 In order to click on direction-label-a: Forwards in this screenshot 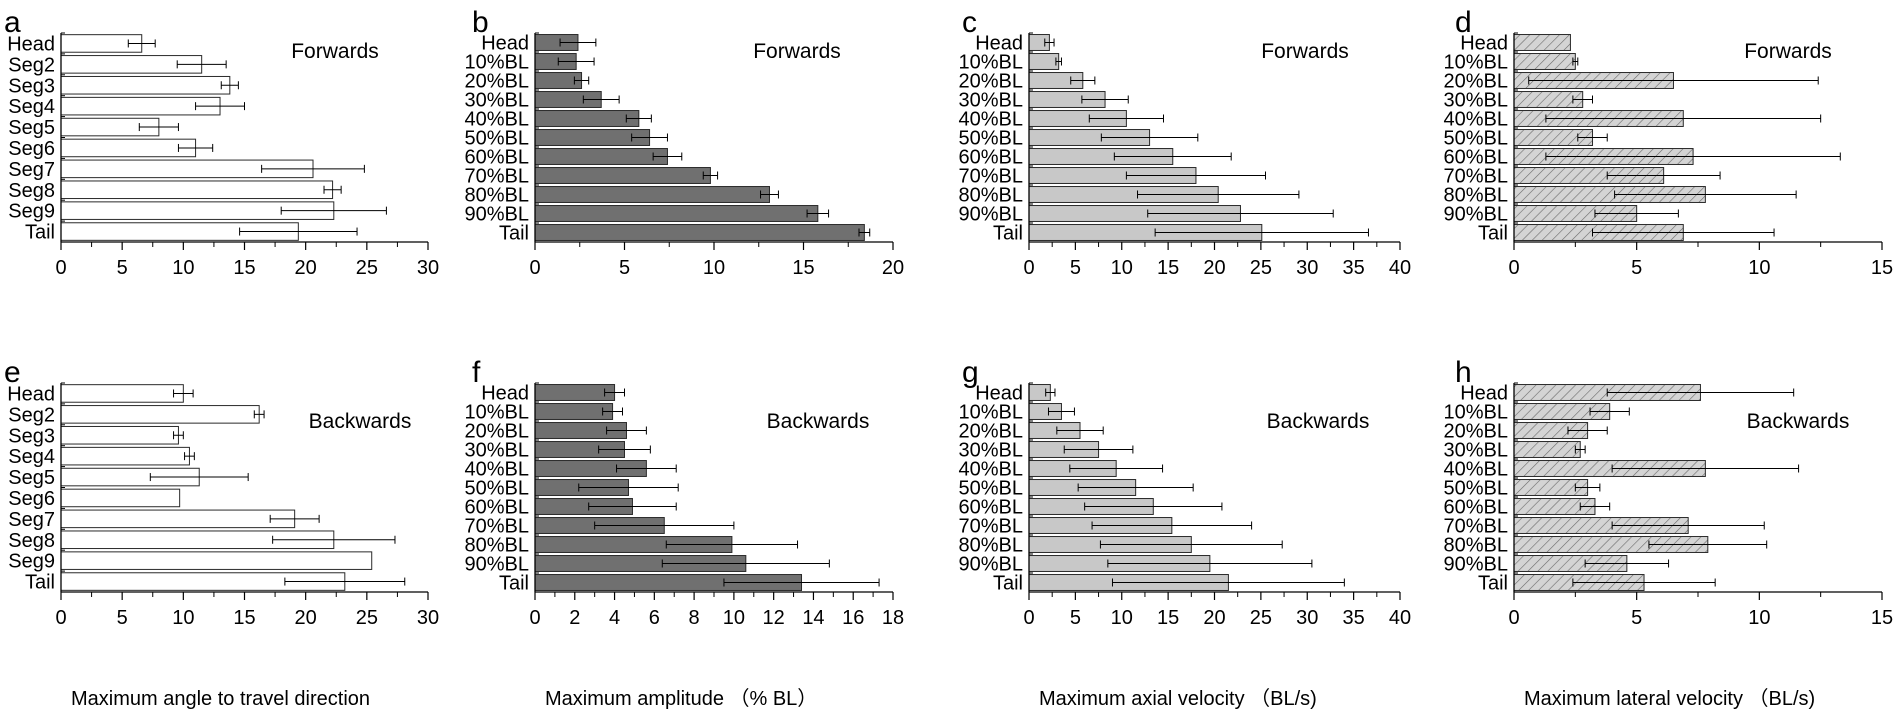, I will do `click(335, 51)`.